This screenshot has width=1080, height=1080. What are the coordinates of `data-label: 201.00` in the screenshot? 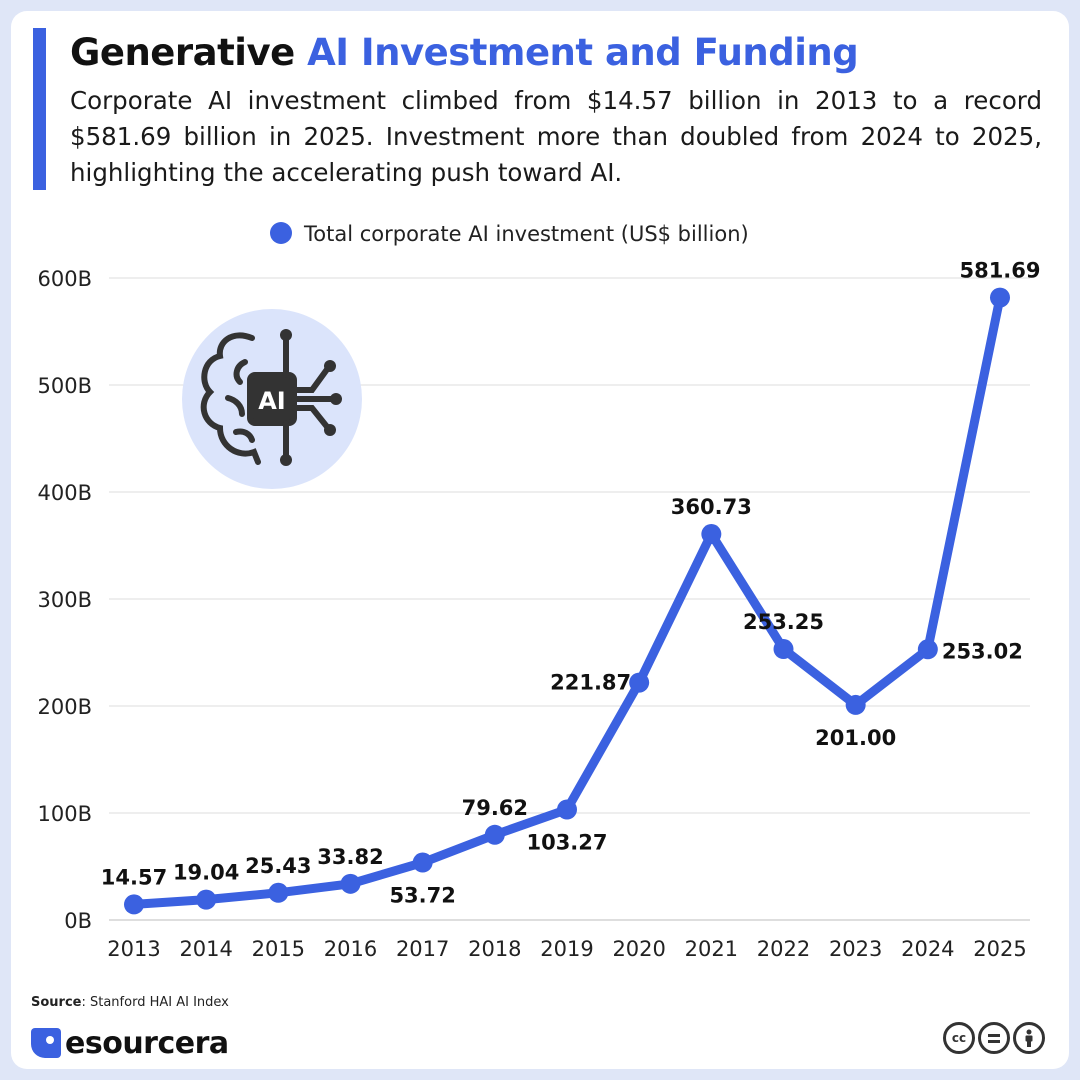 It's located at (855, 738).